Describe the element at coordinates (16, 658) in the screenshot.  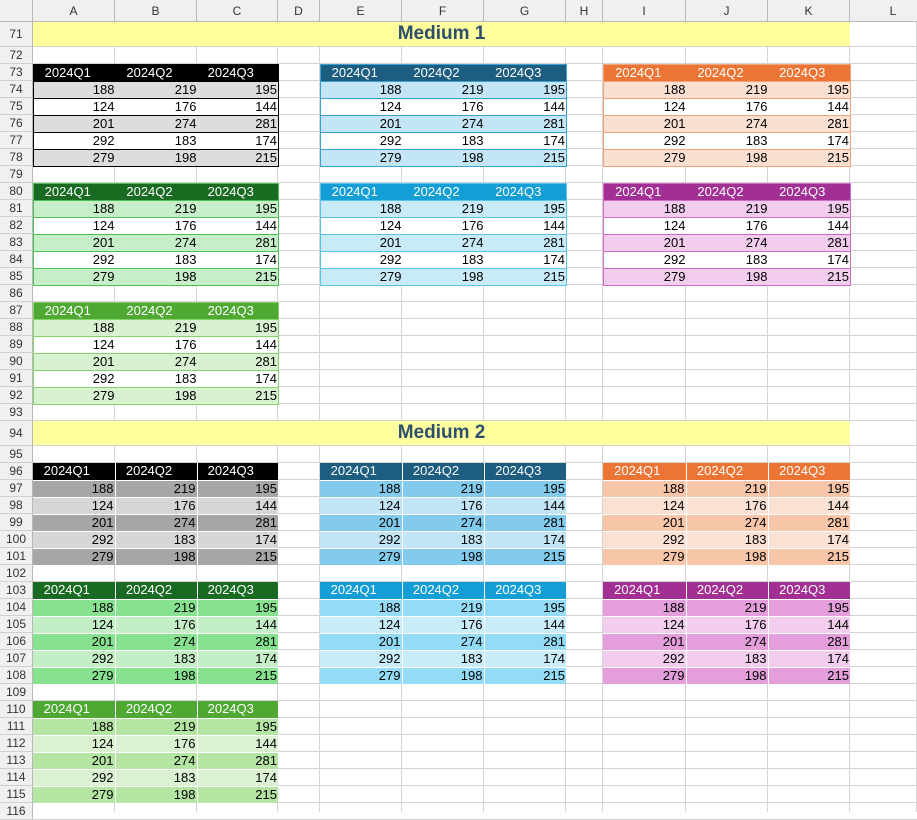
I see `row-header-107: 107` at that location.